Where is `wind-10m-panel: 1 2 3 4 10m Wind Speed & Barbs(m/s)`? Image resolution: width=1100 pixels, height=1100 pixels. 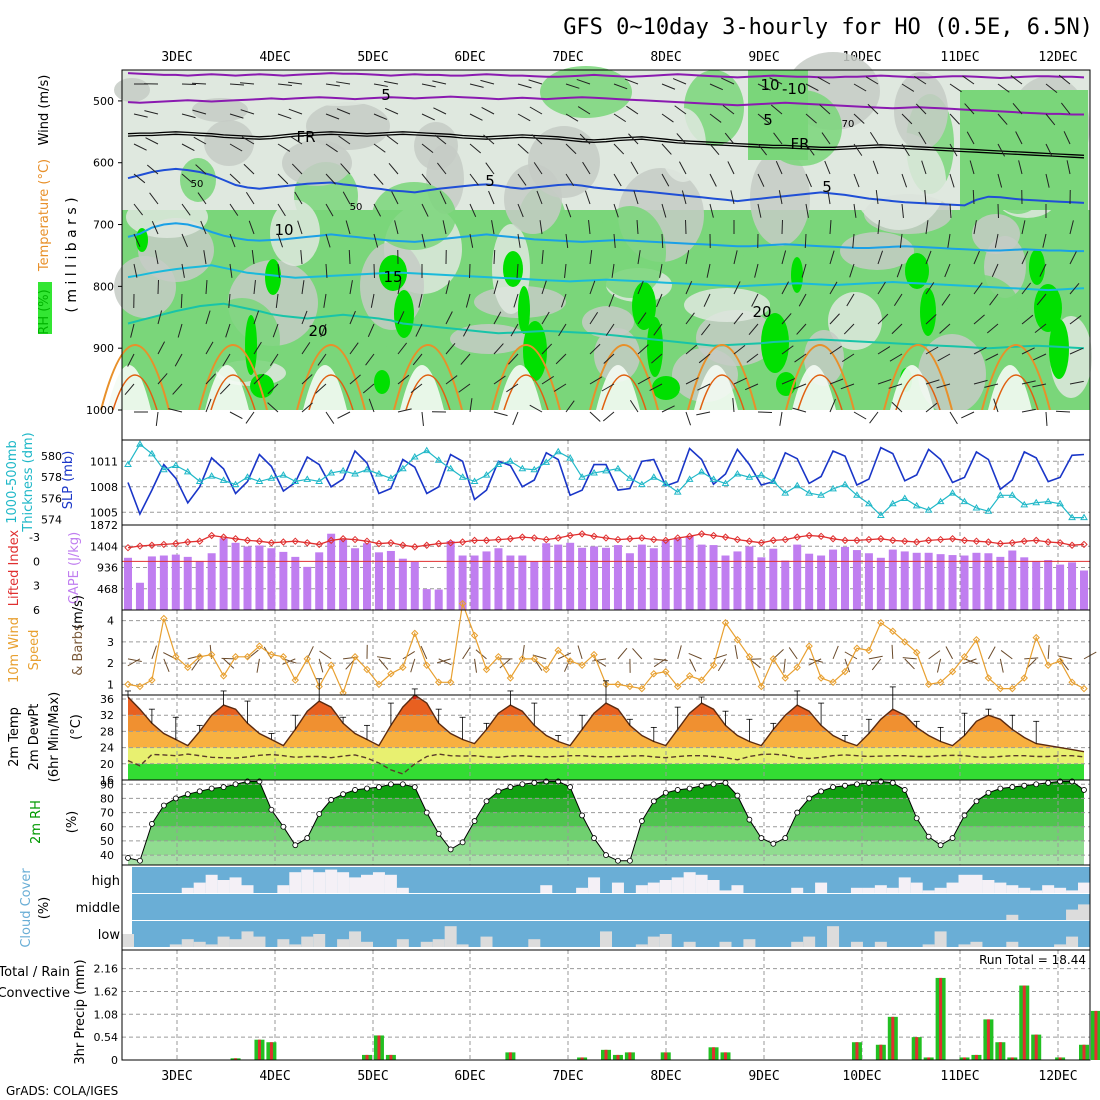
wind-10m-panel: 1 2 3 4 10m Wind Speed & Barbs(m/s) is located at coordinates (552, 646).